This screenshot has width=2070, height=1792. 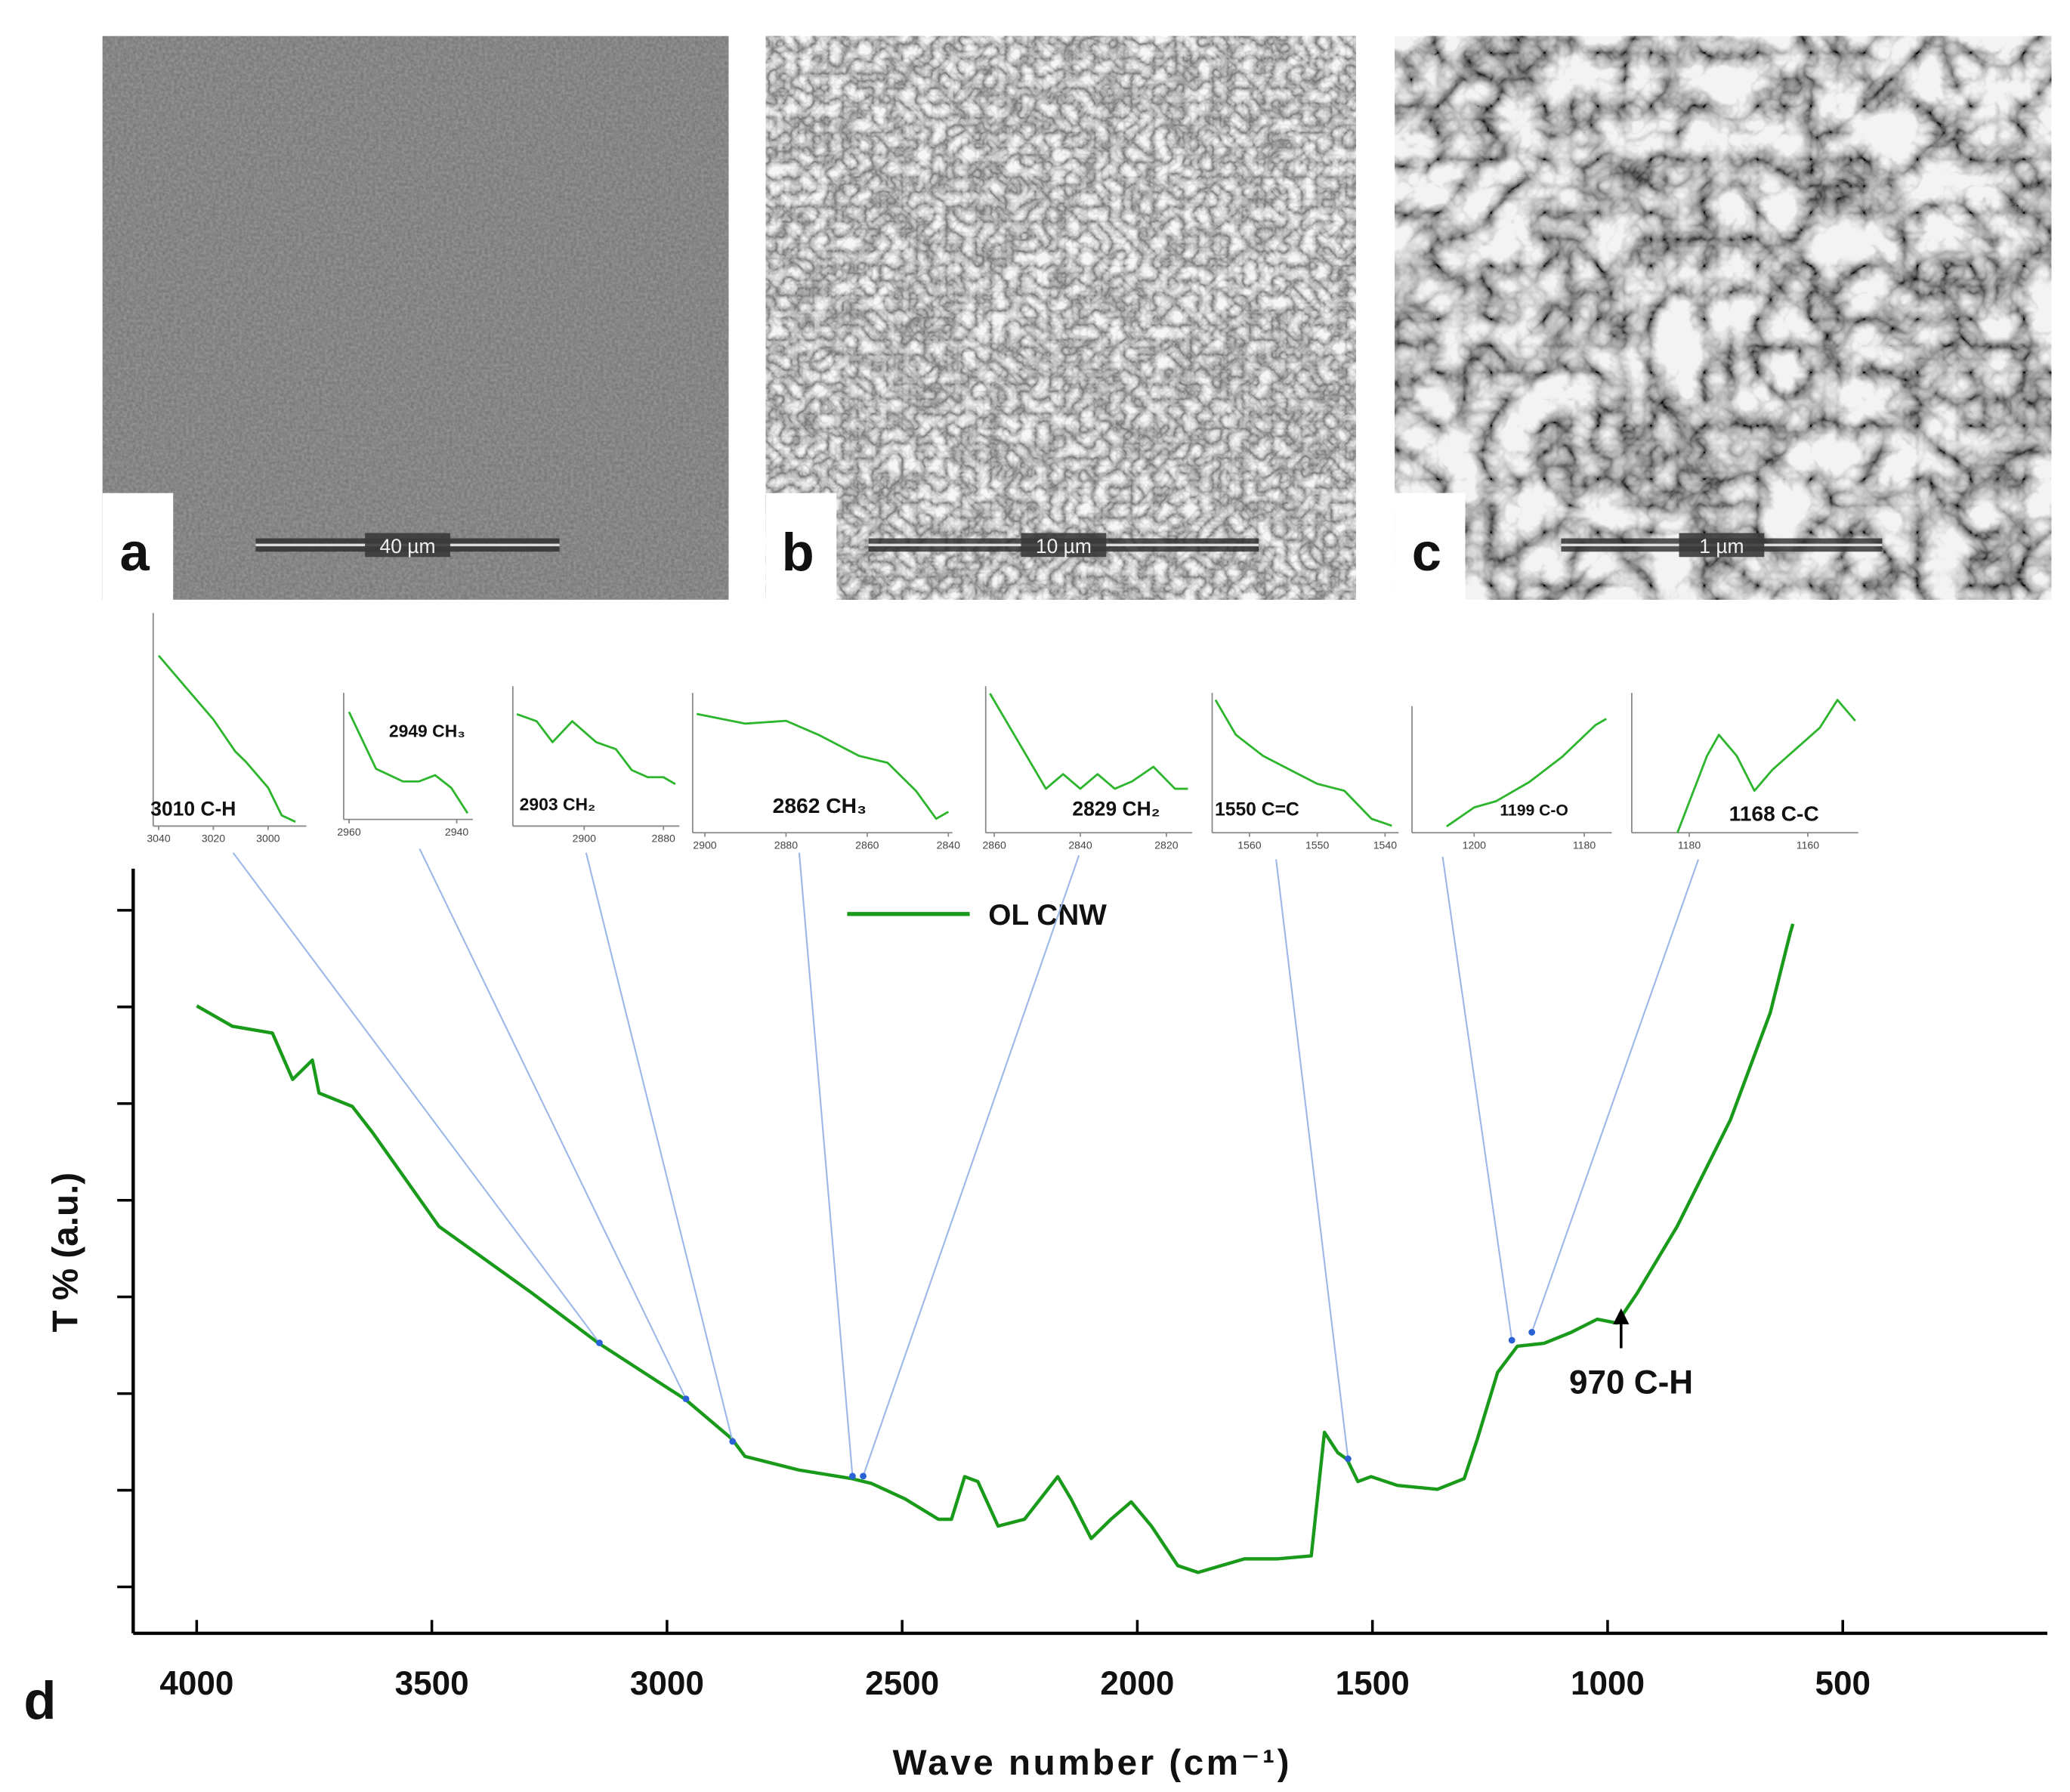 What do you see at coordinates (427, 730) in the screenshot?
I see `inset-label: 2949 CH₃` at bounding box center [427, 730].